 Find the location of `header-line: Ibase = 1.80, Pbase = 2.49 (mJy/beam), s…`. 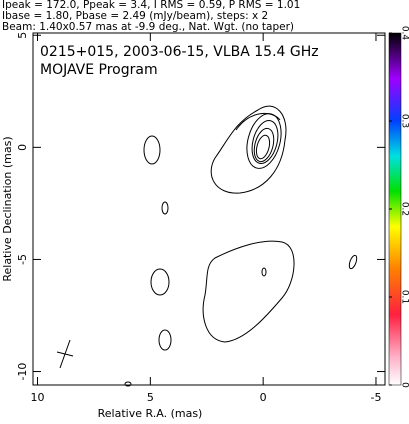

header-line: Ibase = 1.80, Pbase = 2.49 (mJy/beam), s… is located at coordinates (135, 16).